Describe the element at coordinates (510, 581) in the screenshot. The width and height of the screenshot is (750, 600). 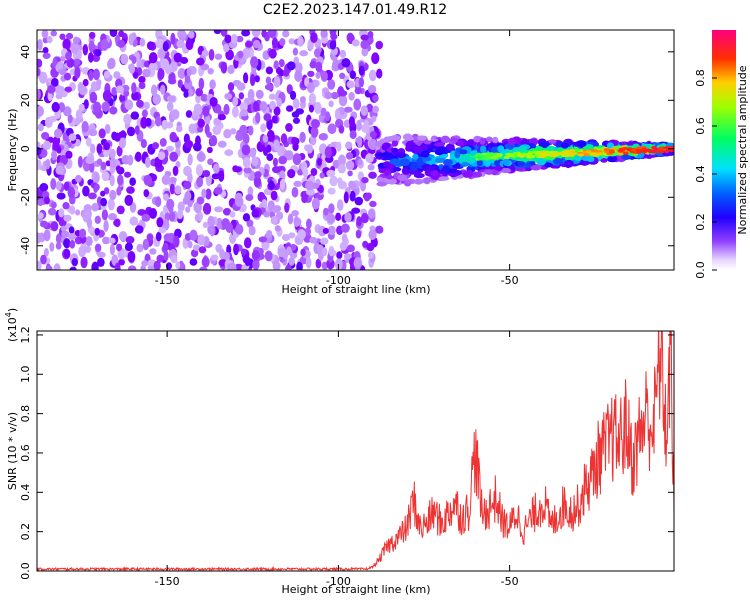
I see `snr-x-tick-label: -50` at that location.